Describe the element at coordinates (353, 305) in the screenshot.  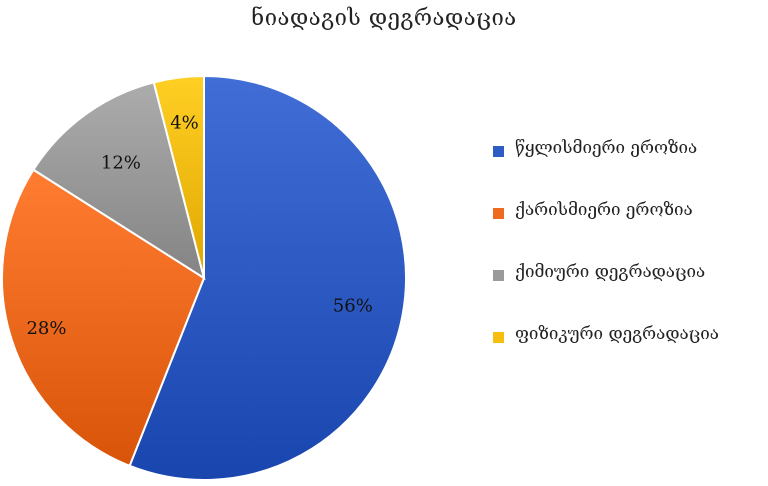
I see `data-label-water-erosion: 56%` at that location.